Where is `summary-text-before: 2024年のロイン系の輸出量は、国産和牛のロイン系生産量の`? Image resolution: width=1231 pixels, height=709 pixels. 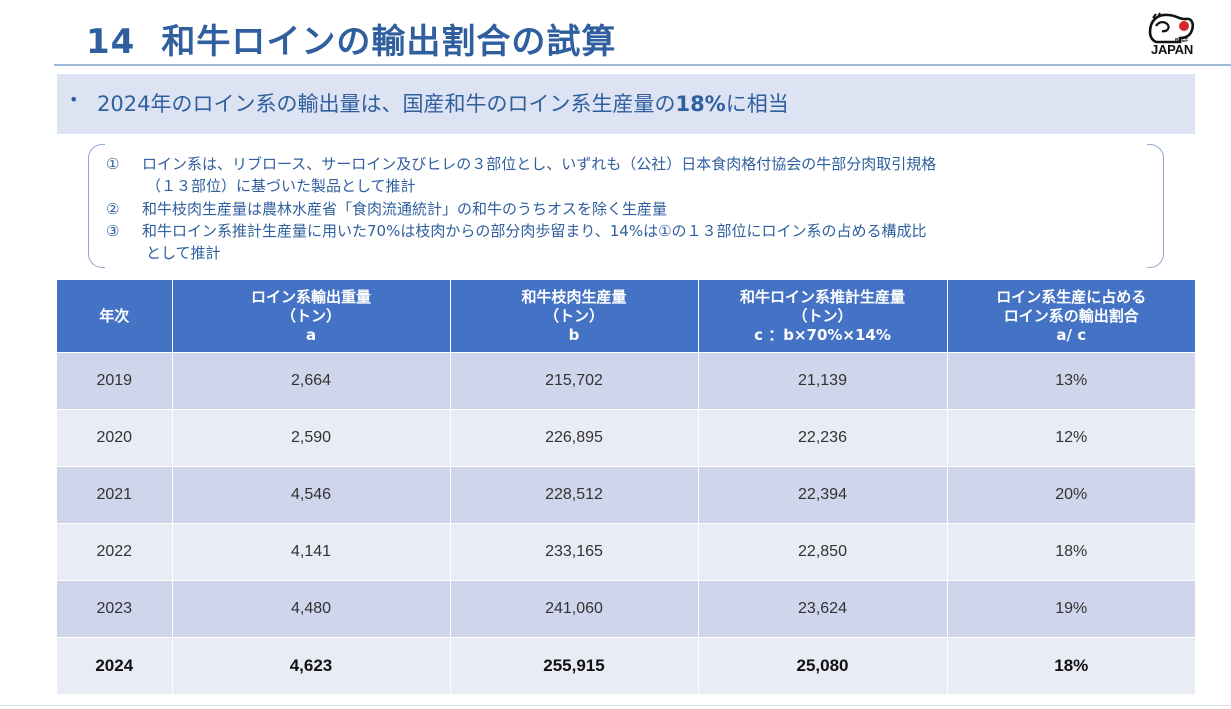
summary-text-before: 2024年のロイン系の輸出量は、国産和牛のロイン系生産量の is located at coordinates (386, 104).